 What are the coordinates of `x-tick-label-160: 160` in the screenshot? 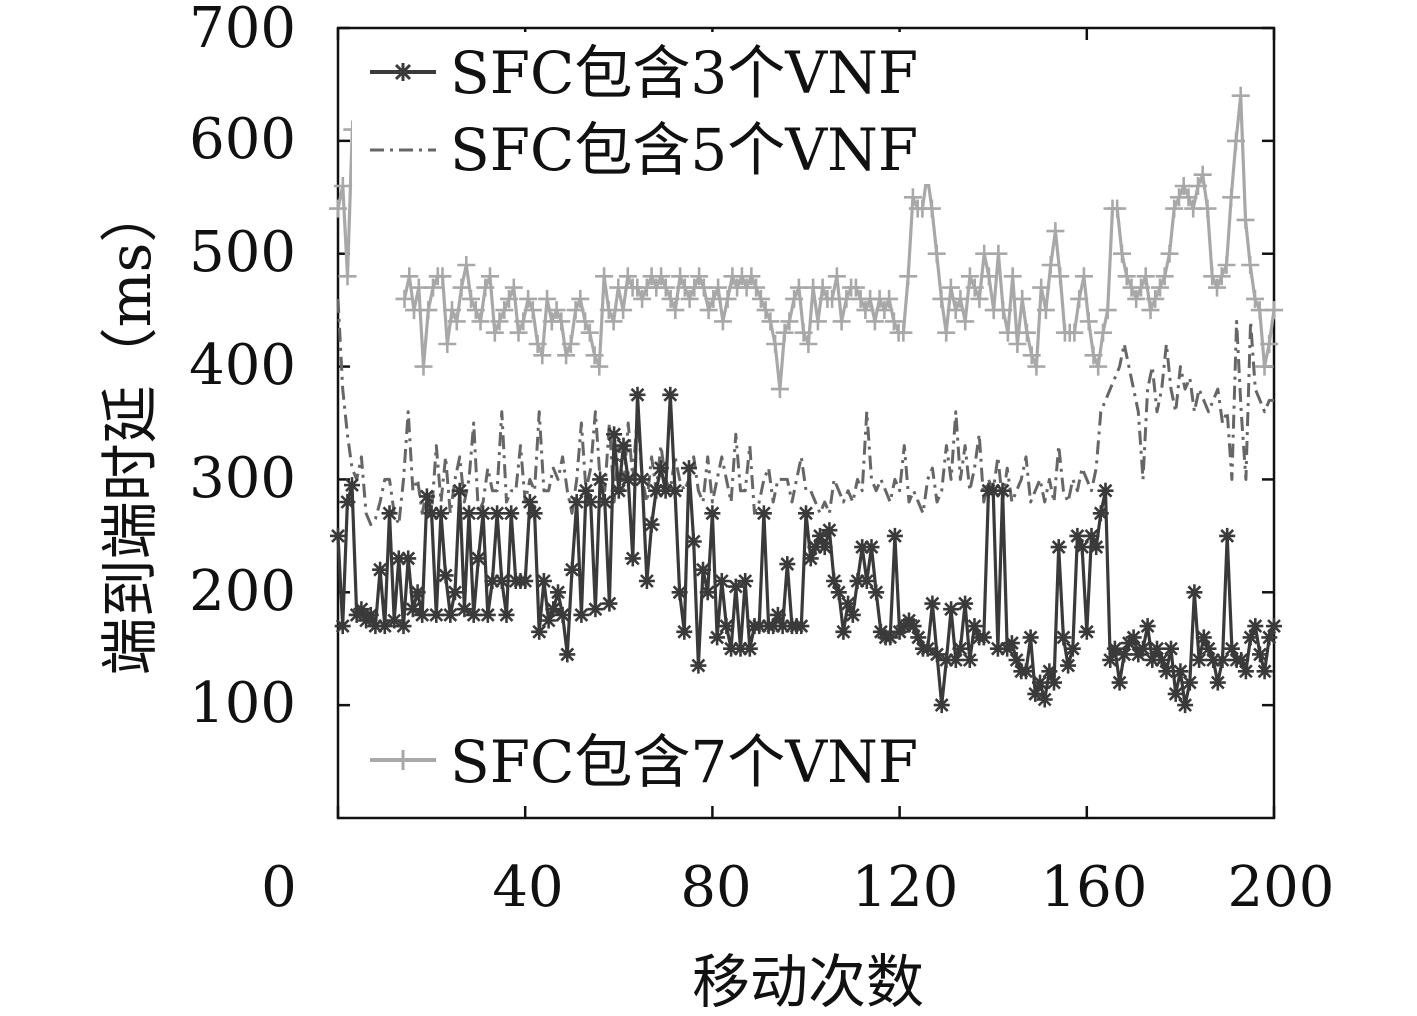 It's located at (1094, 887).